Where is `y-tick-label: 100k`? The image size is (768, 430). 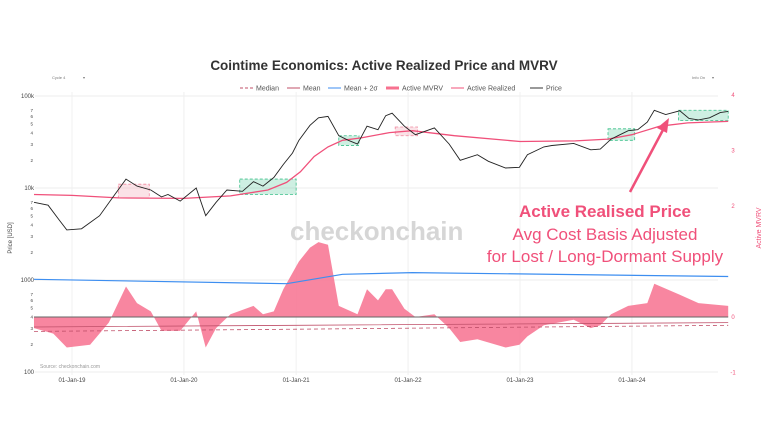 y-tick-label: 100k is located at coordinates (28, 97).